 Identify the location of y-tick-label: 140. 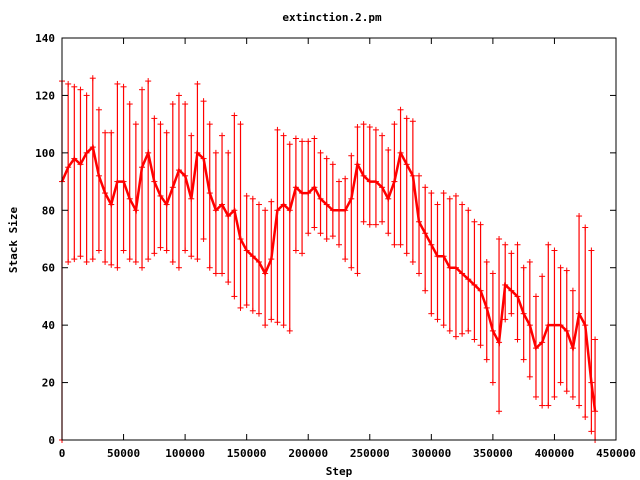
(45, 38).